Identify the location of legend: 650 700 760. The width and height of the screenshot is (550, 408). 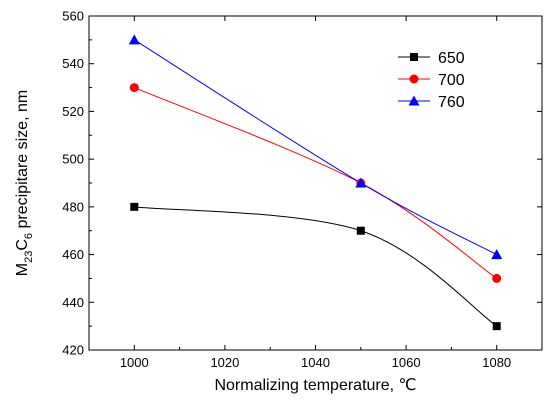
(431, 80).